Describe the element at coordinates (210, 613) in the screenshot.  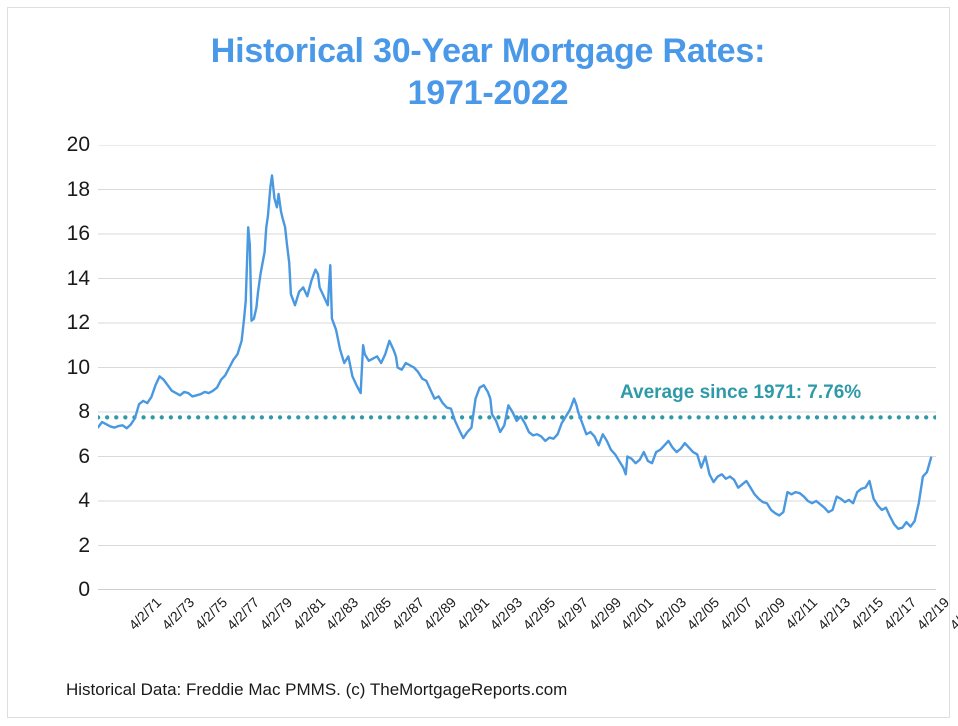
I see `x-axis-tick-label: 4/2/75` at that location.